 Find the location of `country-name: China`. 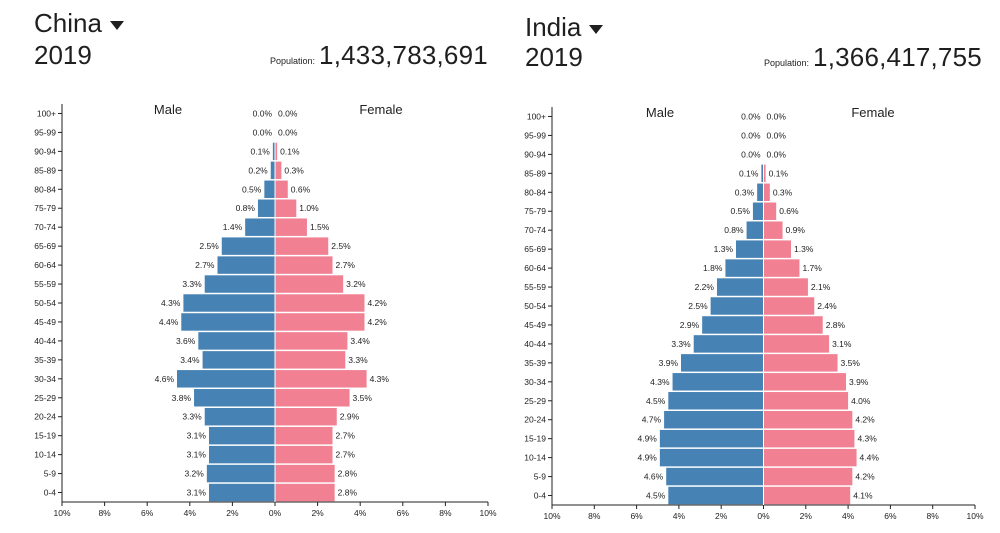

country-name: China is located at coordinates (68, 23).